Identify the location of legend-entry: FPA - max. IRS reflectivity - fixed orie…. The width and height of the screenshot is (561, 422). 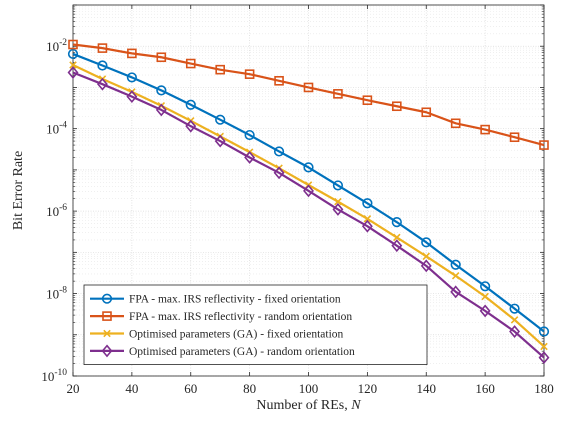
(215, 299).